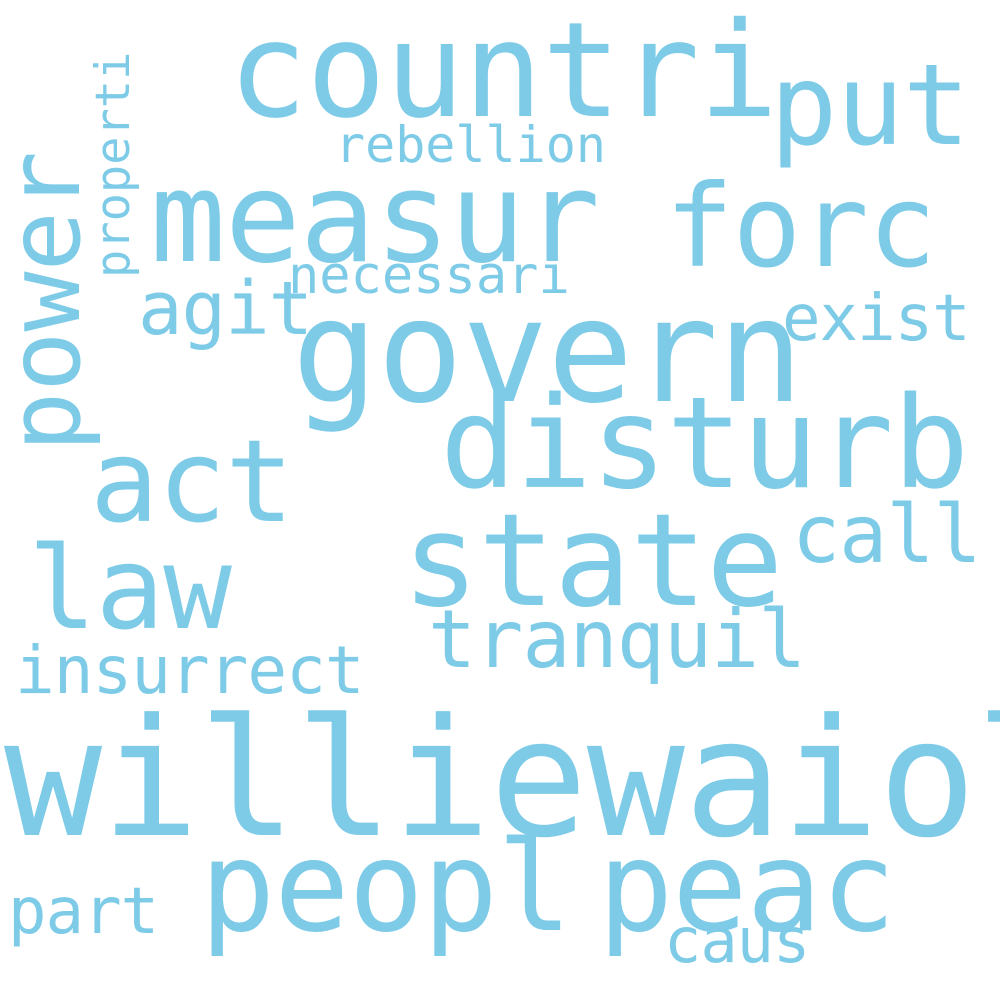 This screenshot has height=1000, width=1000. Describe the element at coordinates (190, 670) in the screenshot. I see `word-insurrect: insurrect` at that location.